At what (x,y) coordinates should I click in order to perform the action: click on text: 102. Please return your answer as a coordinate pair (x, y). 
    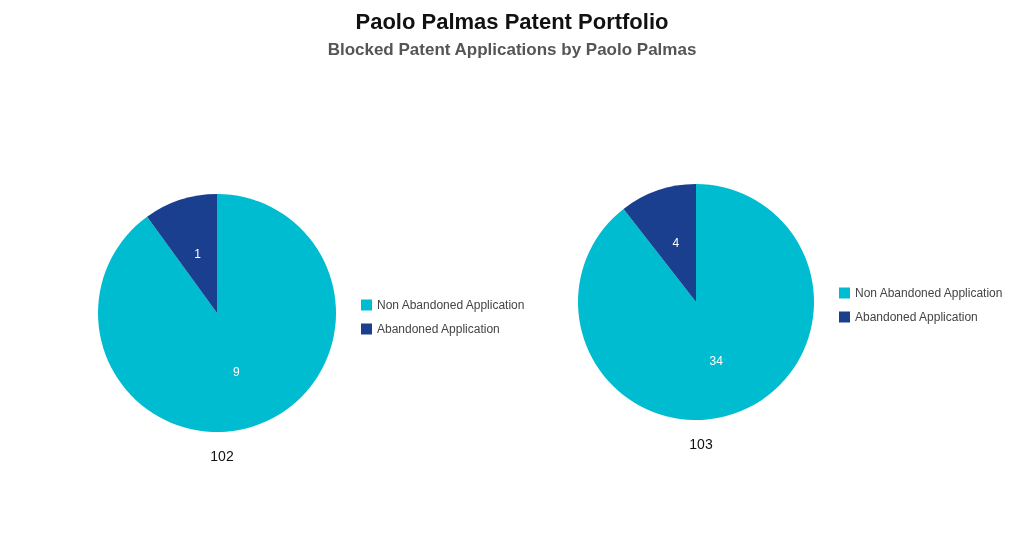
    Looking at the image, I should click on (222, 456).